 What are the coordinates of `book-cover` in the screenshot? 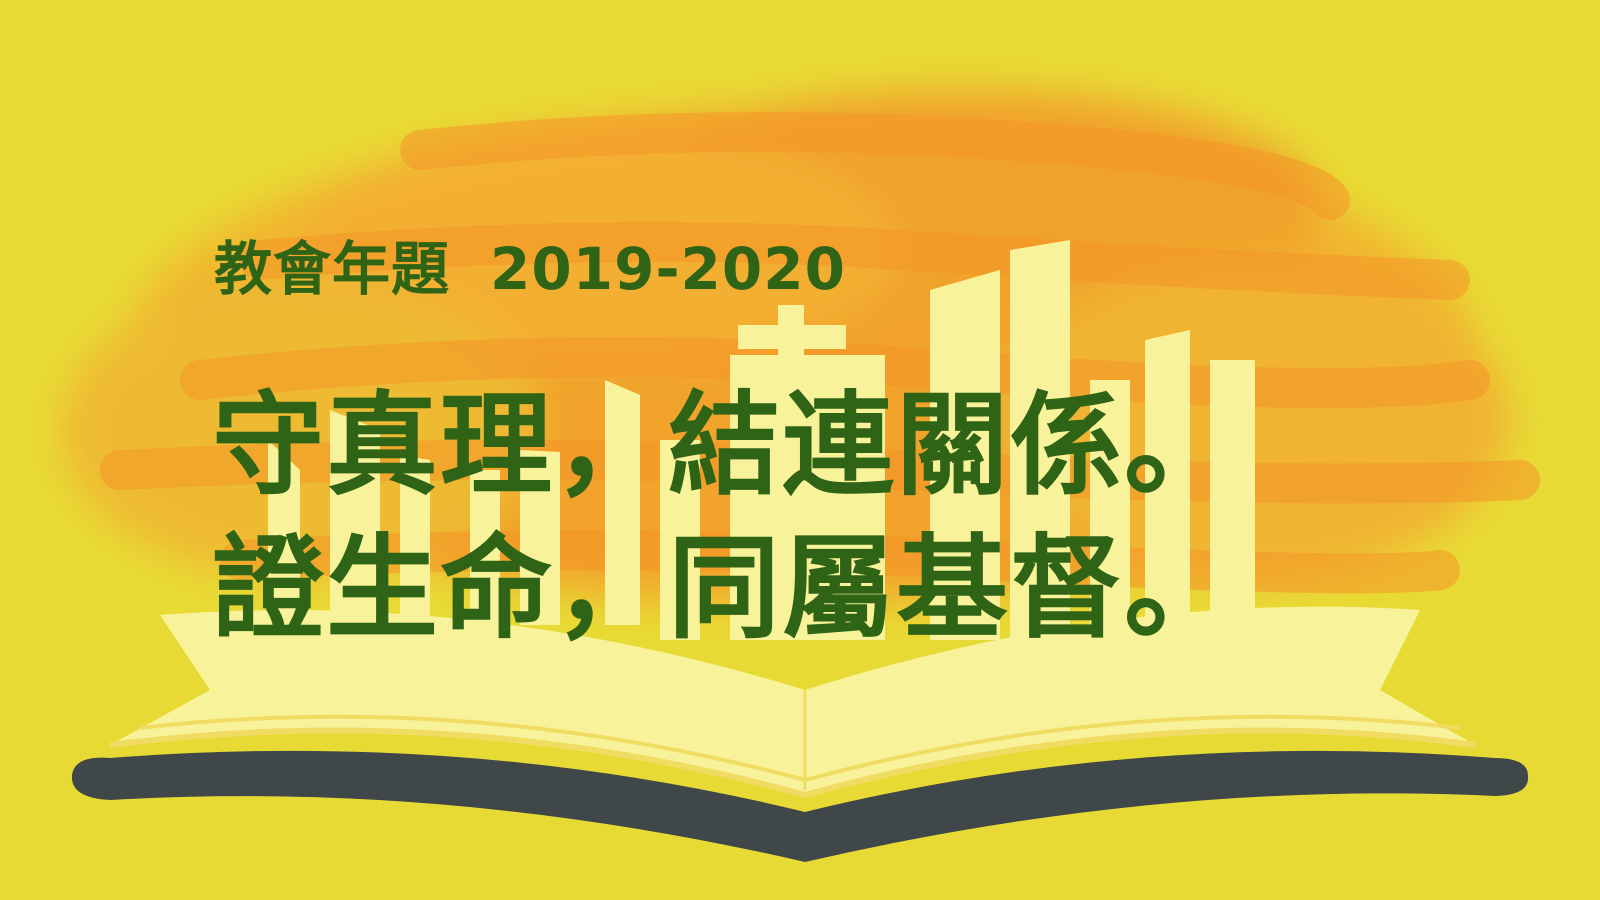 It's located at (800, 806).